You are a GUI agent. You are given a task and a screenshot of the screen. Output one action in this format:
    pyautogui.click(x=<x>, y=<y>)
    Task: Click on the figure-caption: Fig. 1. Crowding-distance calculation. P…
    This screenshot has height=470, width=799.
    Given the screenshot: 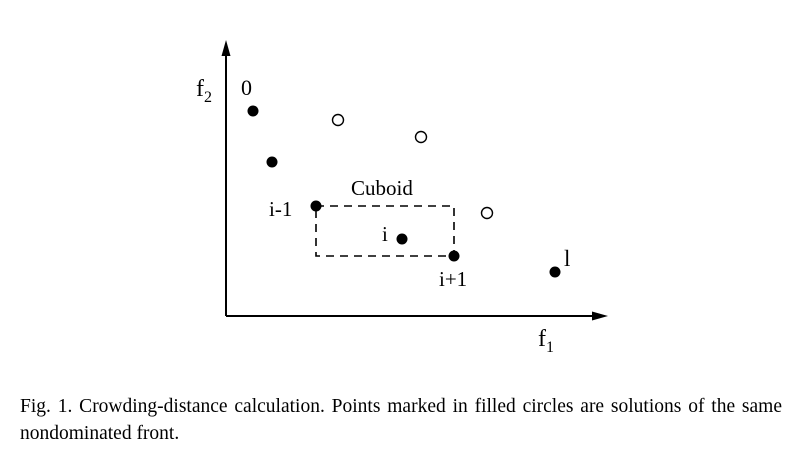 What is the action you would take?
    pyautogui.click(x=401, y=420)
    